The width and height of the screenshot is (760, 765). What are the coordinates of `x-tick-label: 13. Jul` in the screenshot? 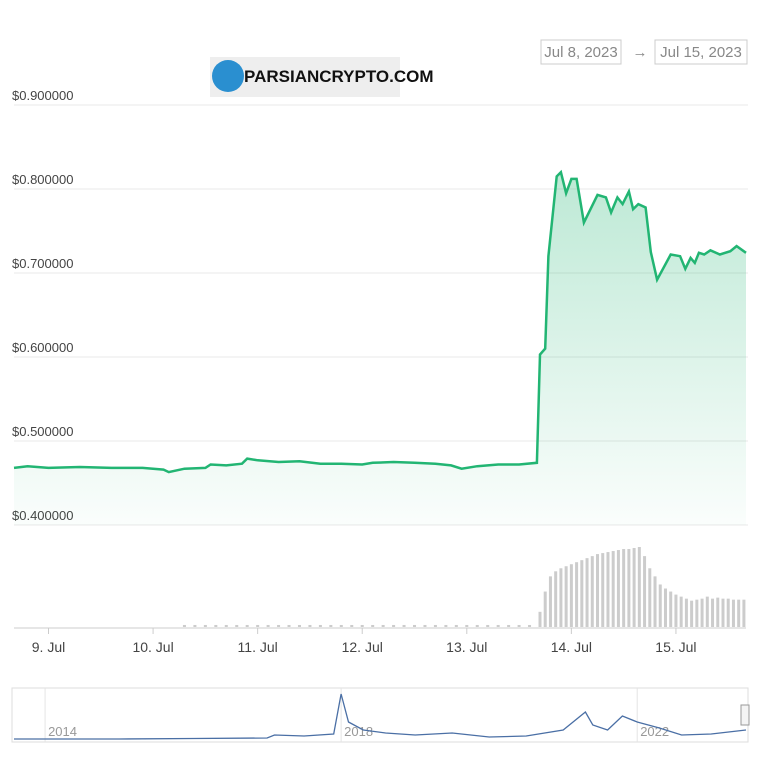 It's located at (466, 647).